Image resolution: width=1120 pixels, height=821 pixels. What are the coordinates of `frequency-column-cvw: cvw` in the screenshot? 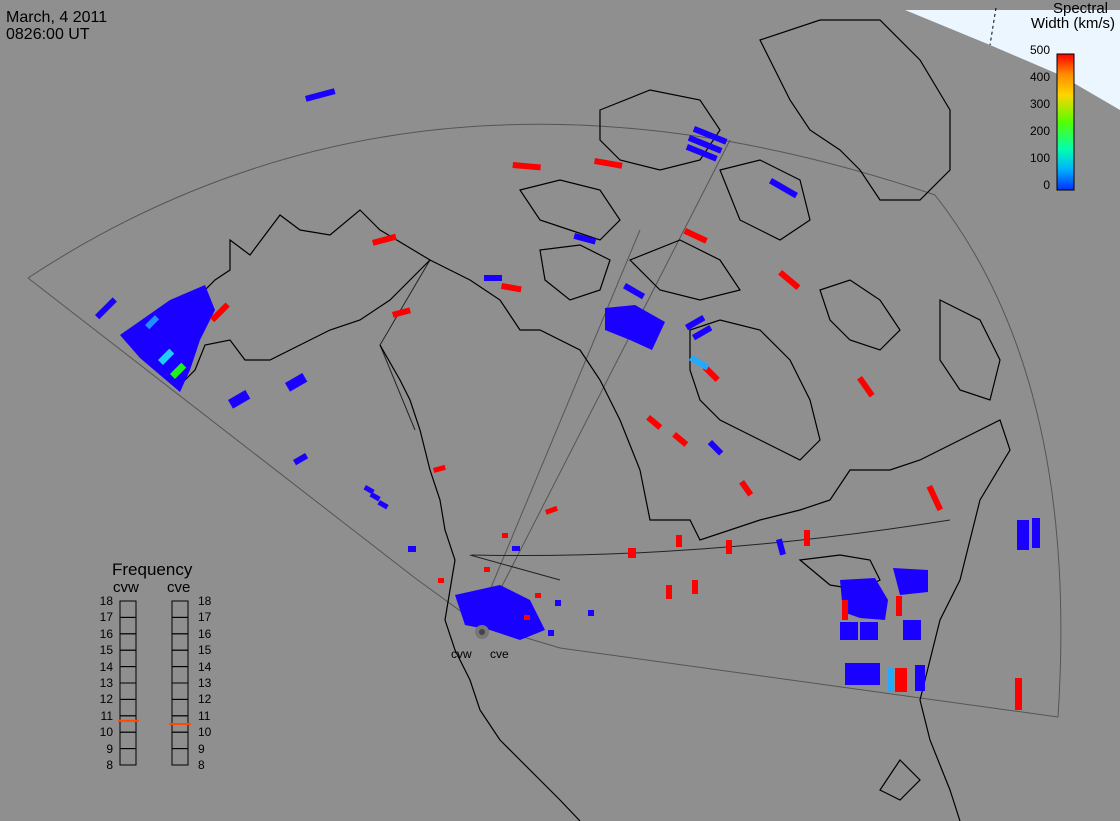 It's located at (126, 587).